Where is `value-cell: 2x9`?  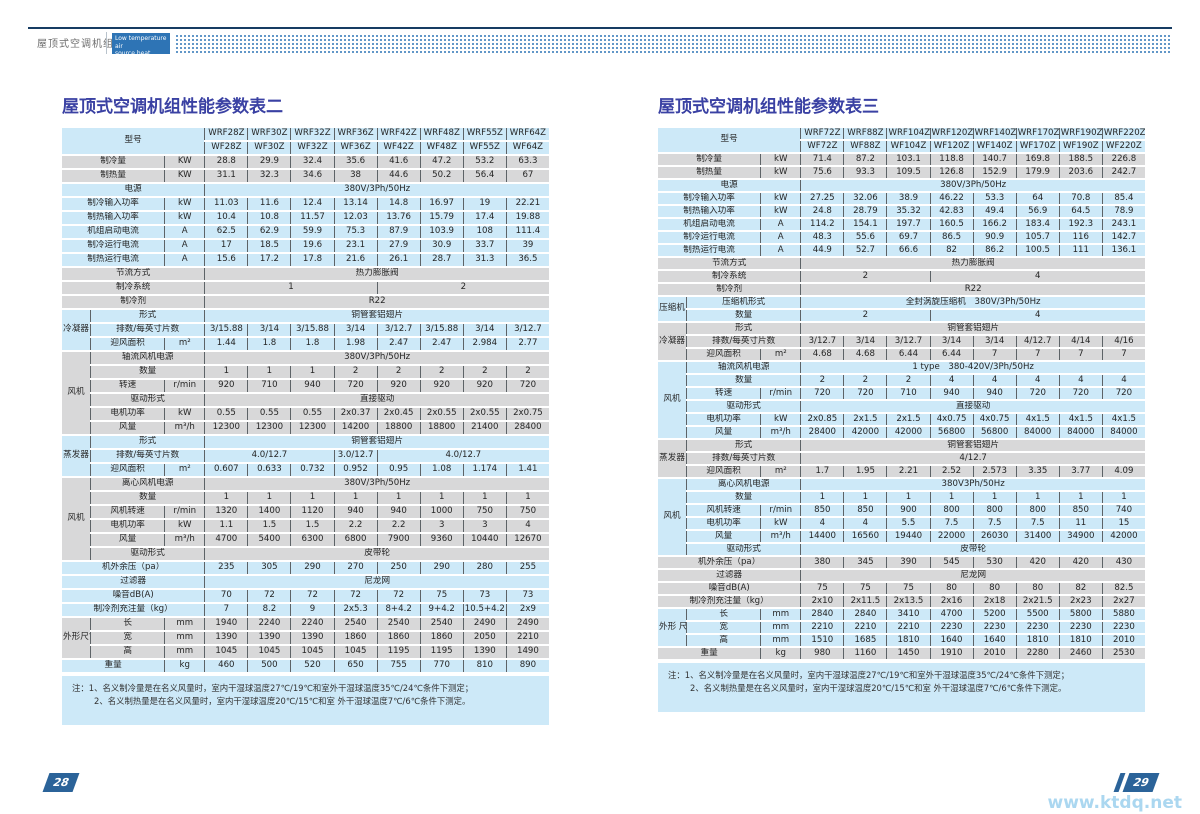
value-cell: 2x9 is located at coordinates (527, 610).